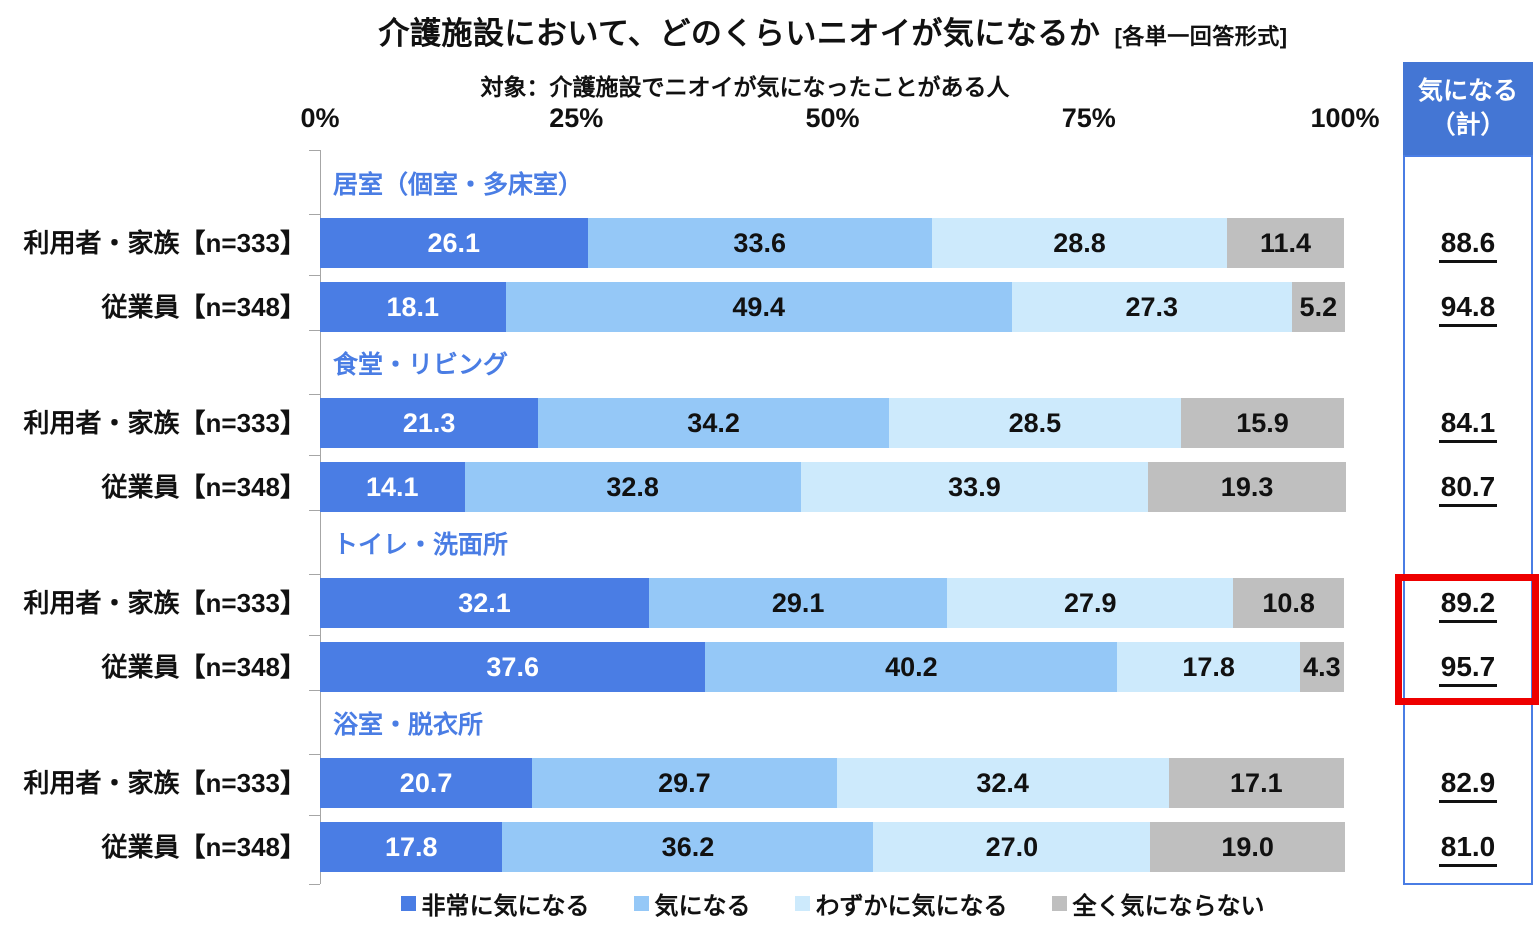 The image size is (1540, 928). I want to click on total-value: 89.2, so click(1468, 603).